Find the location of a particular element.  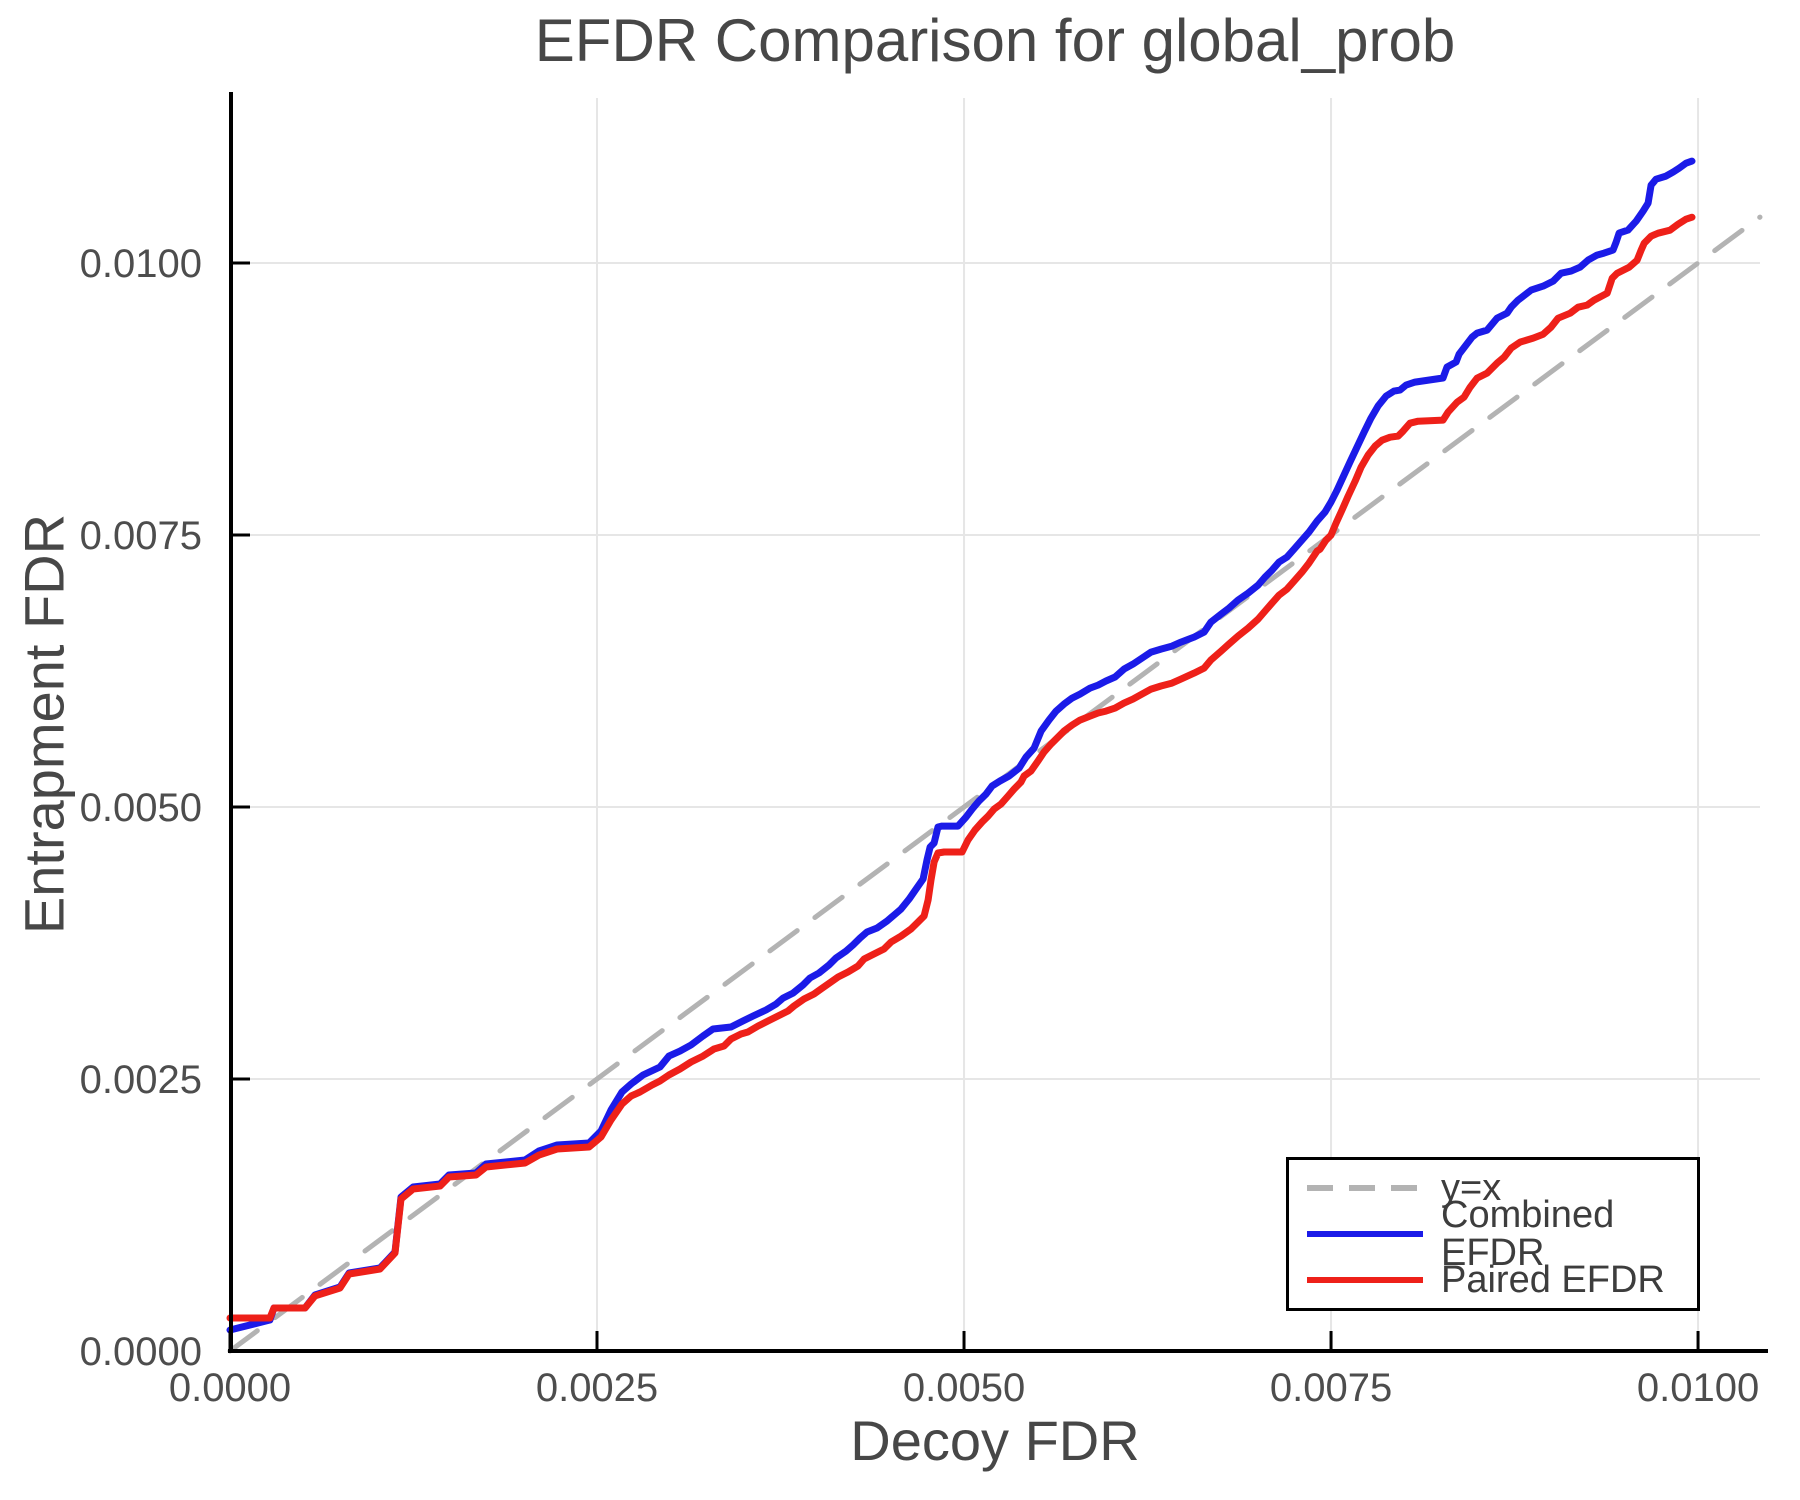

y-tick-label: 0.0100 is located at coordinates (141, 264).